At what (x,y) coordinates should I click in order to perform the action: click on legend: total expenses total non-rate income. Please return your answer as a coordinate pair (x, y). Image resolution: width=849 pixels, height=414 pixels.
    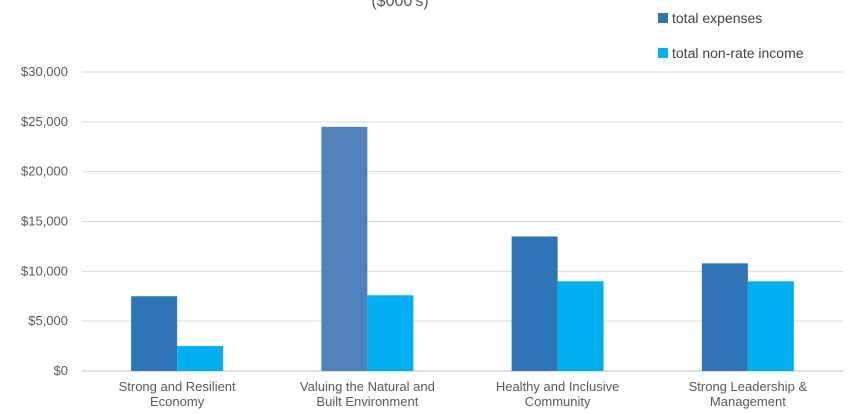
    Looking at the image, I should click on (731, 35).